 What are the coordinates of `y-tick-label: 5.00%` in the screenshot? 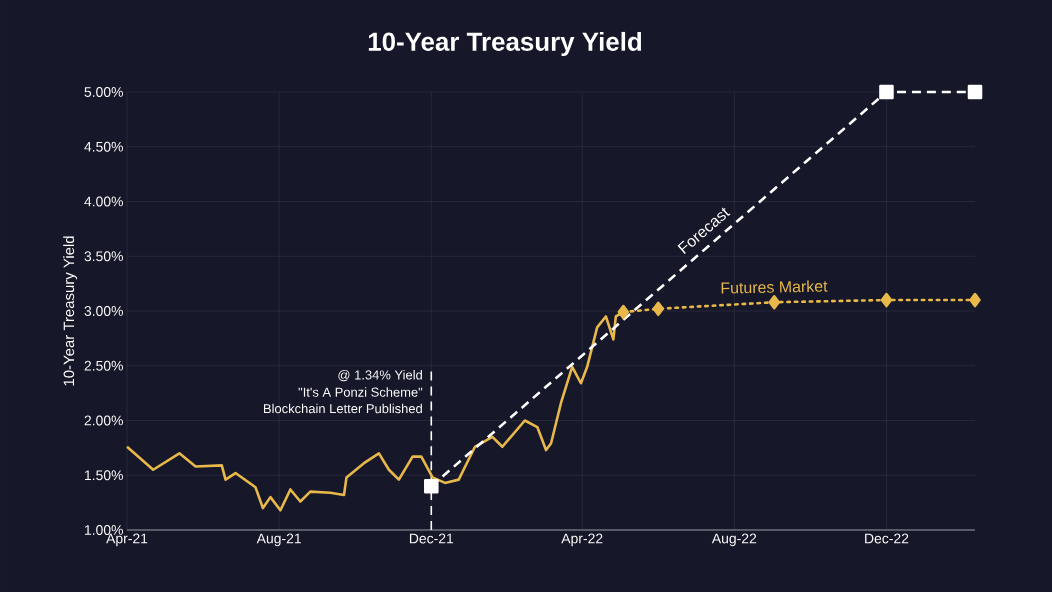 It's located at (103, 92).